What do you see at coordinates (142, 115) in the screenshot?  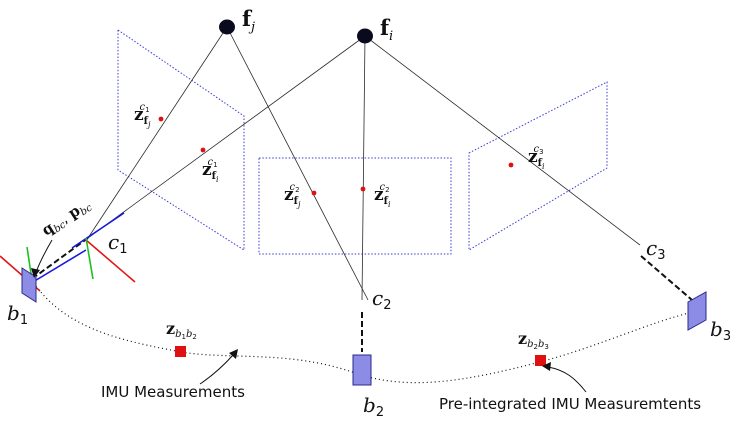 I see `obs-label-c1-fj: zfjc1` at bounding box center [142, 115].